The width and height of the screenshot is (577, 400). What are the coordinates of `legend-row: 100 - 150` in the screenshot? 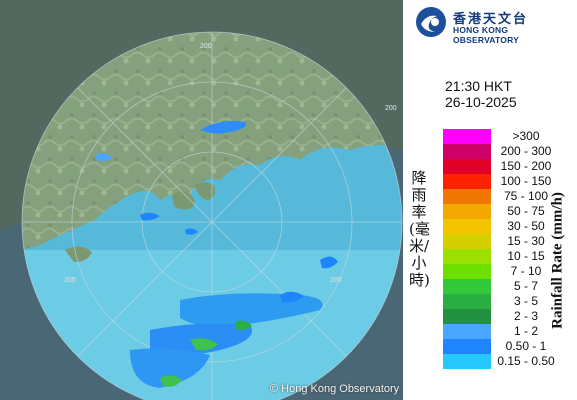 It's located at (508, 181).